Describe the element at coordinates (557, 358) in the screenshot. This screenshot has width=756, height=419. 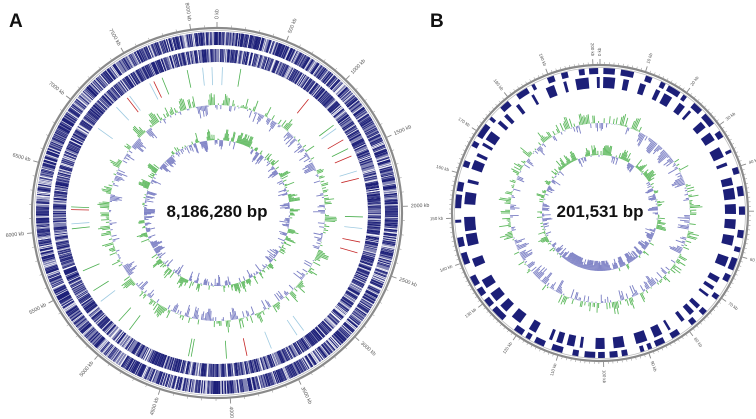
I see `panel-b-scale-major-tick` at that location.